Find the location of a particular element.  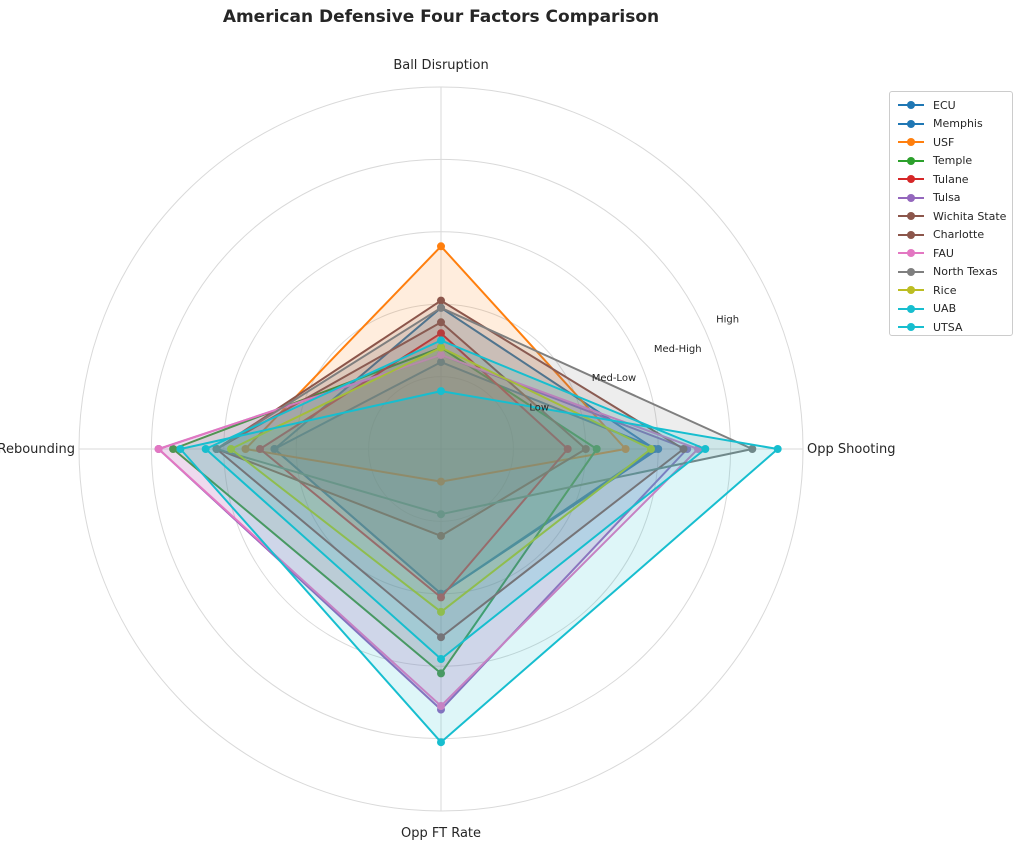

legend-item: USF is located at coordinates (955, 142).